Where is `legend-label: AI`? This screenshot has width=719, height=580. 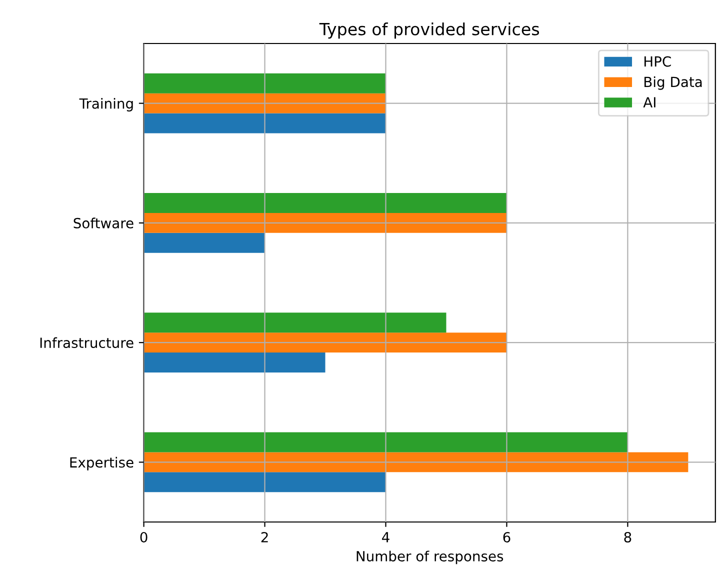 legend-label: AI is located at coordinates (649, 102).